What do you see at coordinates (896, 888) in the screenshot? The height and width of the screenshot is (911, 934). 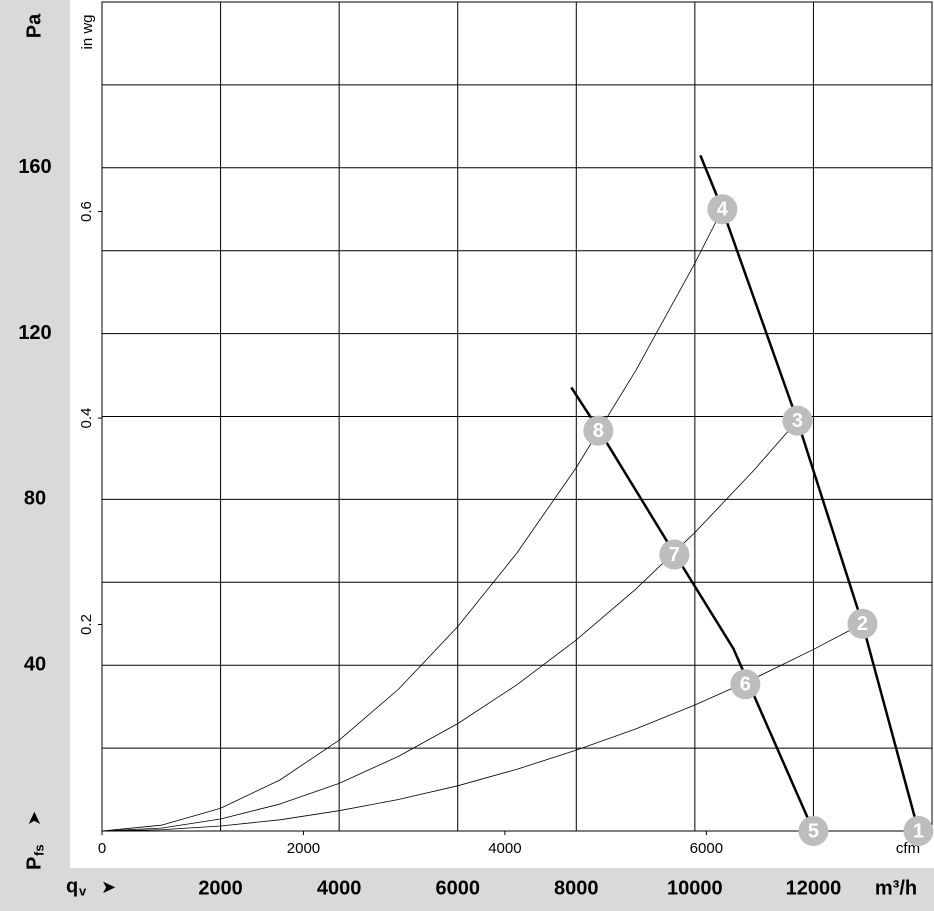 I see `x-axis-label: m³/h` at bounding box center [896, 888].